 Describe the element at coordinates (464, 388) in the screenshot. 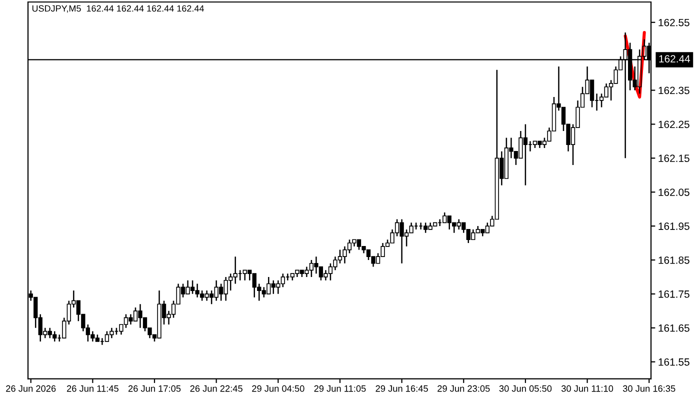

I see `x-tick-label: 29 Jun 23:05` at that location.